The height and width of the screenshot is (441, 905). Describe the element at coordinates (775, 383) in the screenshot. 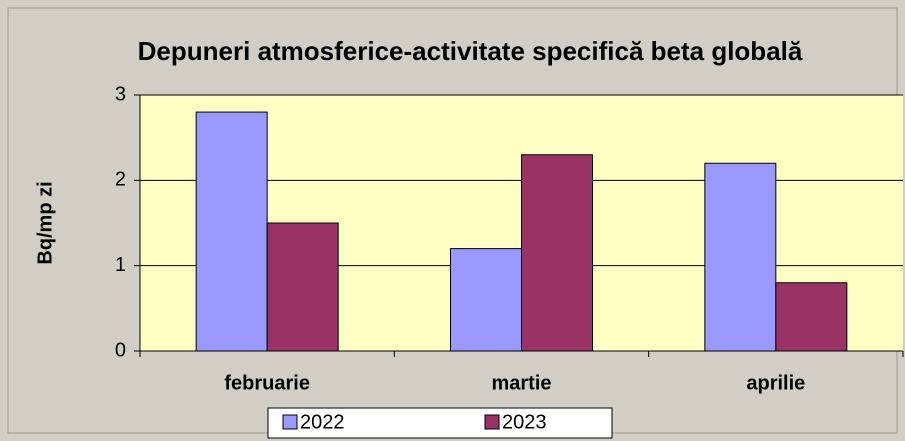

I see `x-tick-label: aprilie` at that location.